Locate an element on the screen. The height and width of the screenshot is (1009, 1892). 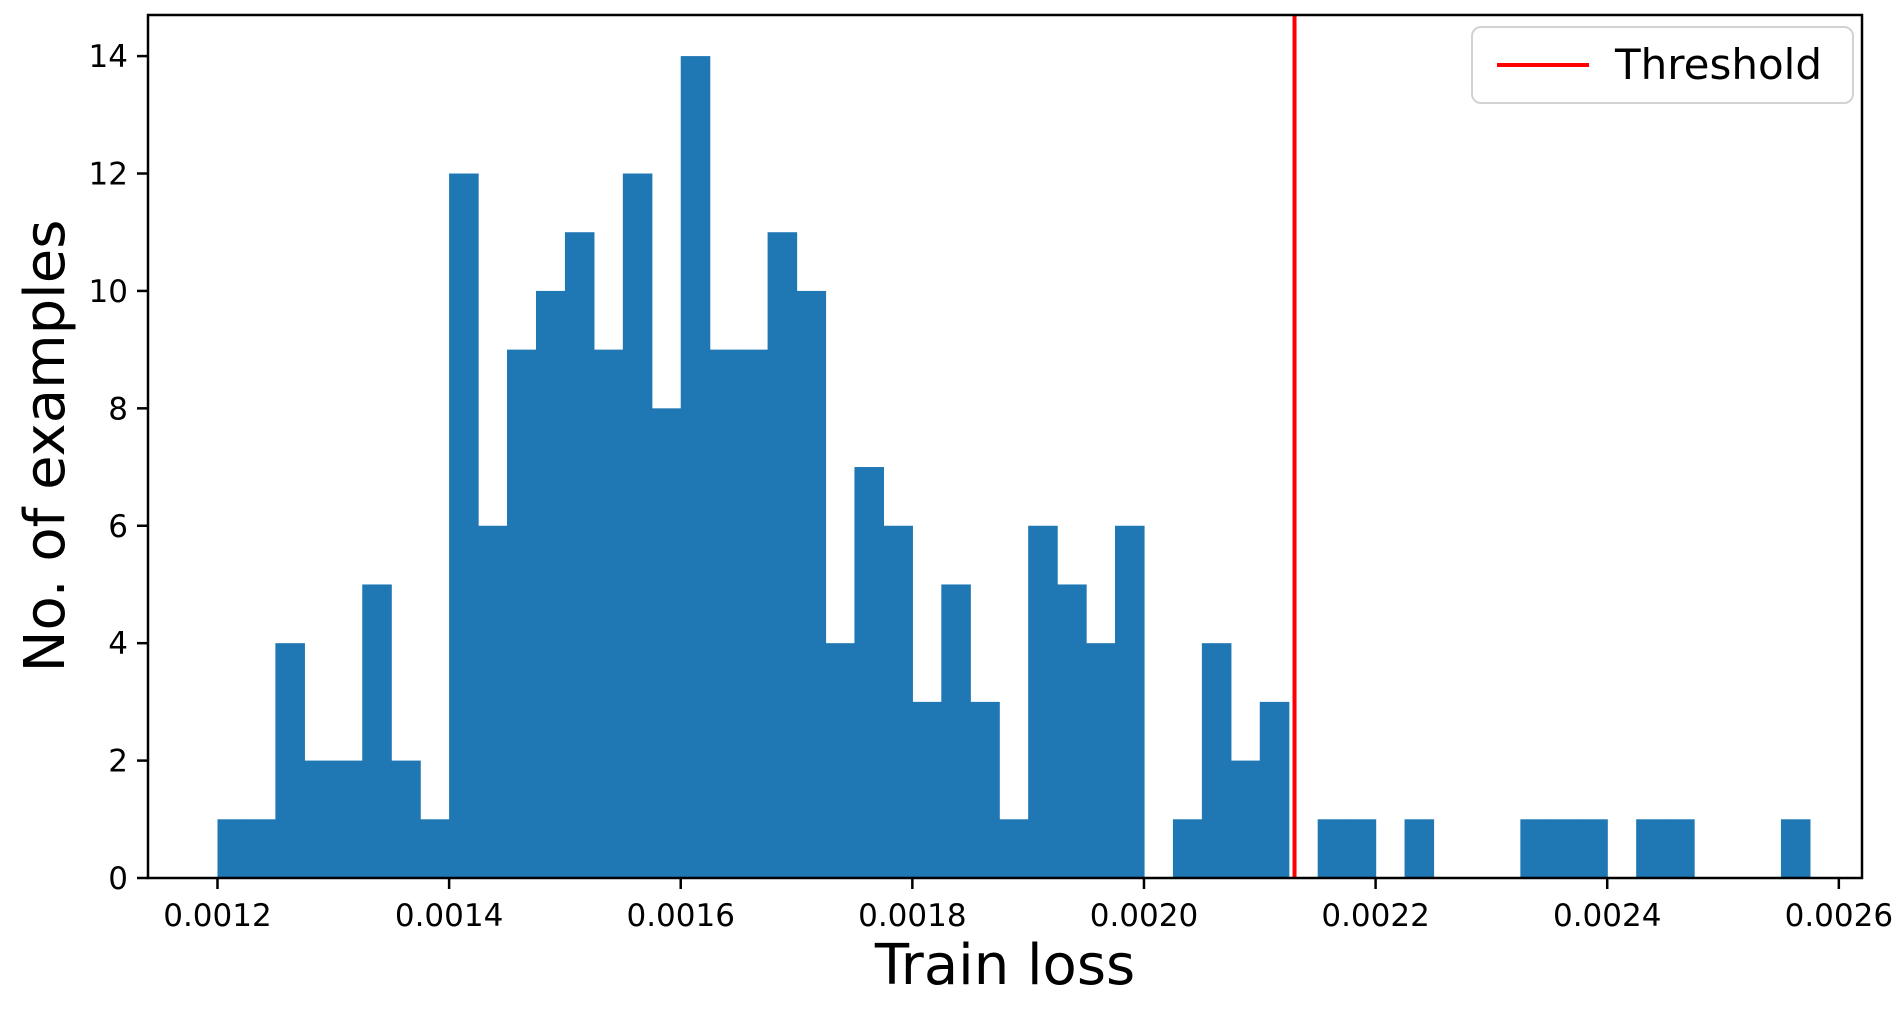
y-tick-label: 2 is located at coordinates (118, 762).